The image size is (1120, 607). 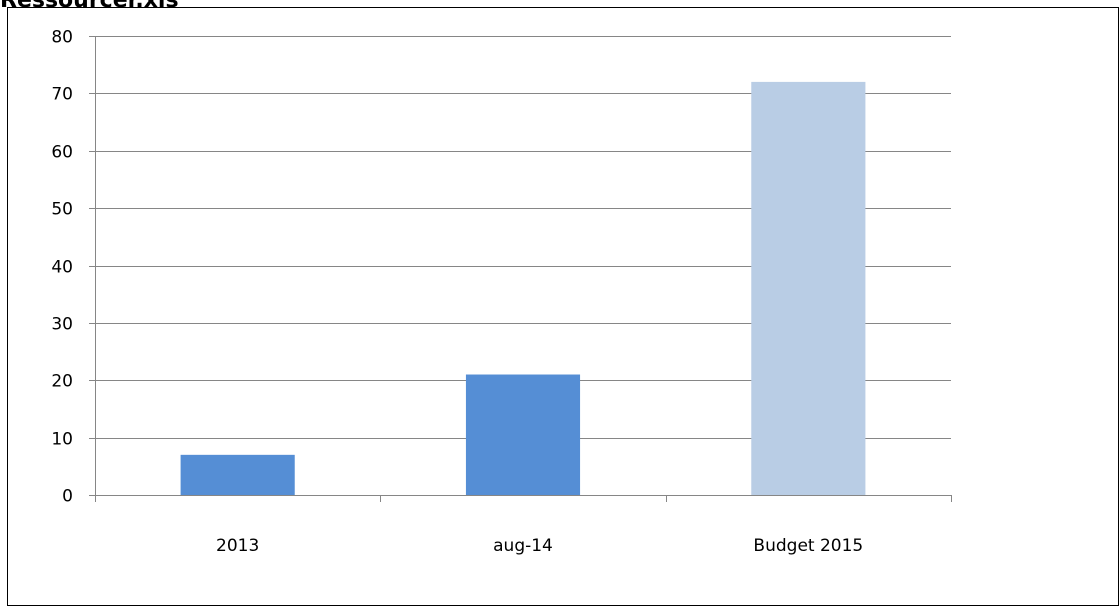 What do you see at coordinates (62, 440) in the screenshot?
I see `y-tick-label-10: 10` at bounding box center [62, 440].